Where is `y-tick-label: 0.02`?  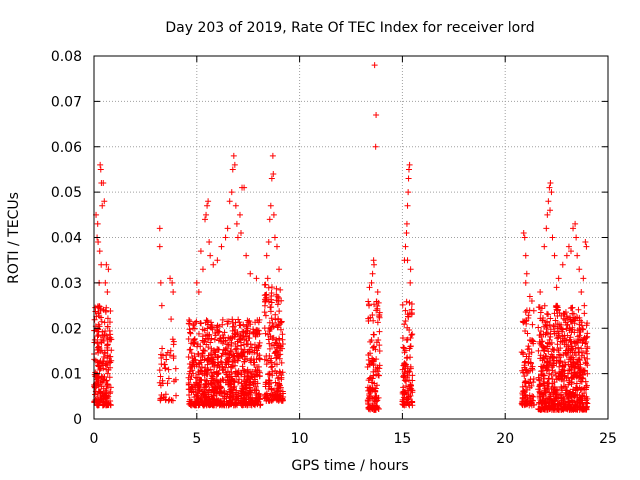 y-tick-label: 0.02 is located at coordinates (66, 329).